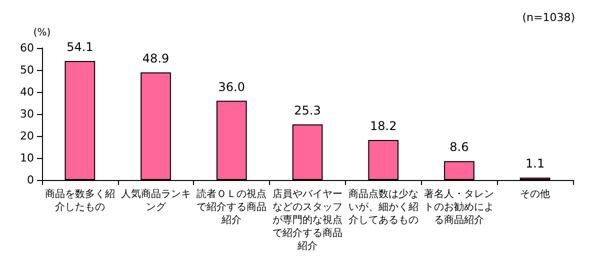 This screenshot has width=595, height=280. What do you see at coordinates (42, 33) in the screenshot?
I see `y-axis-title: (%)` at bounding box center [42, 33].